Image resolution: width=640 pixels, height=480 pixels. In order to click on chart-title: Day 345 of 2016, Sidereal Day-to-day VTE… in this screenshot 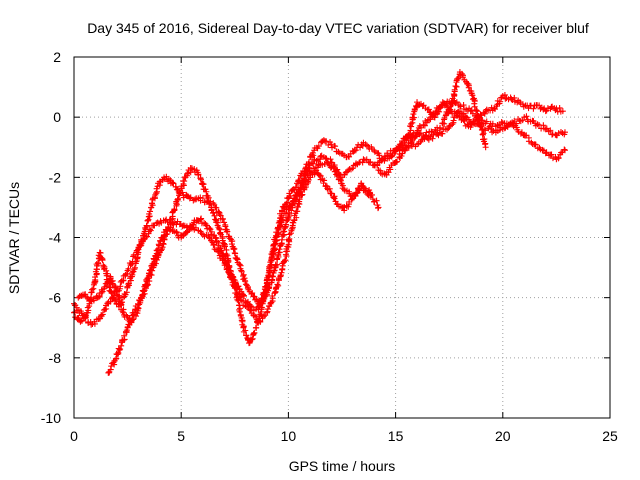, I will do `click(338, 28)`.